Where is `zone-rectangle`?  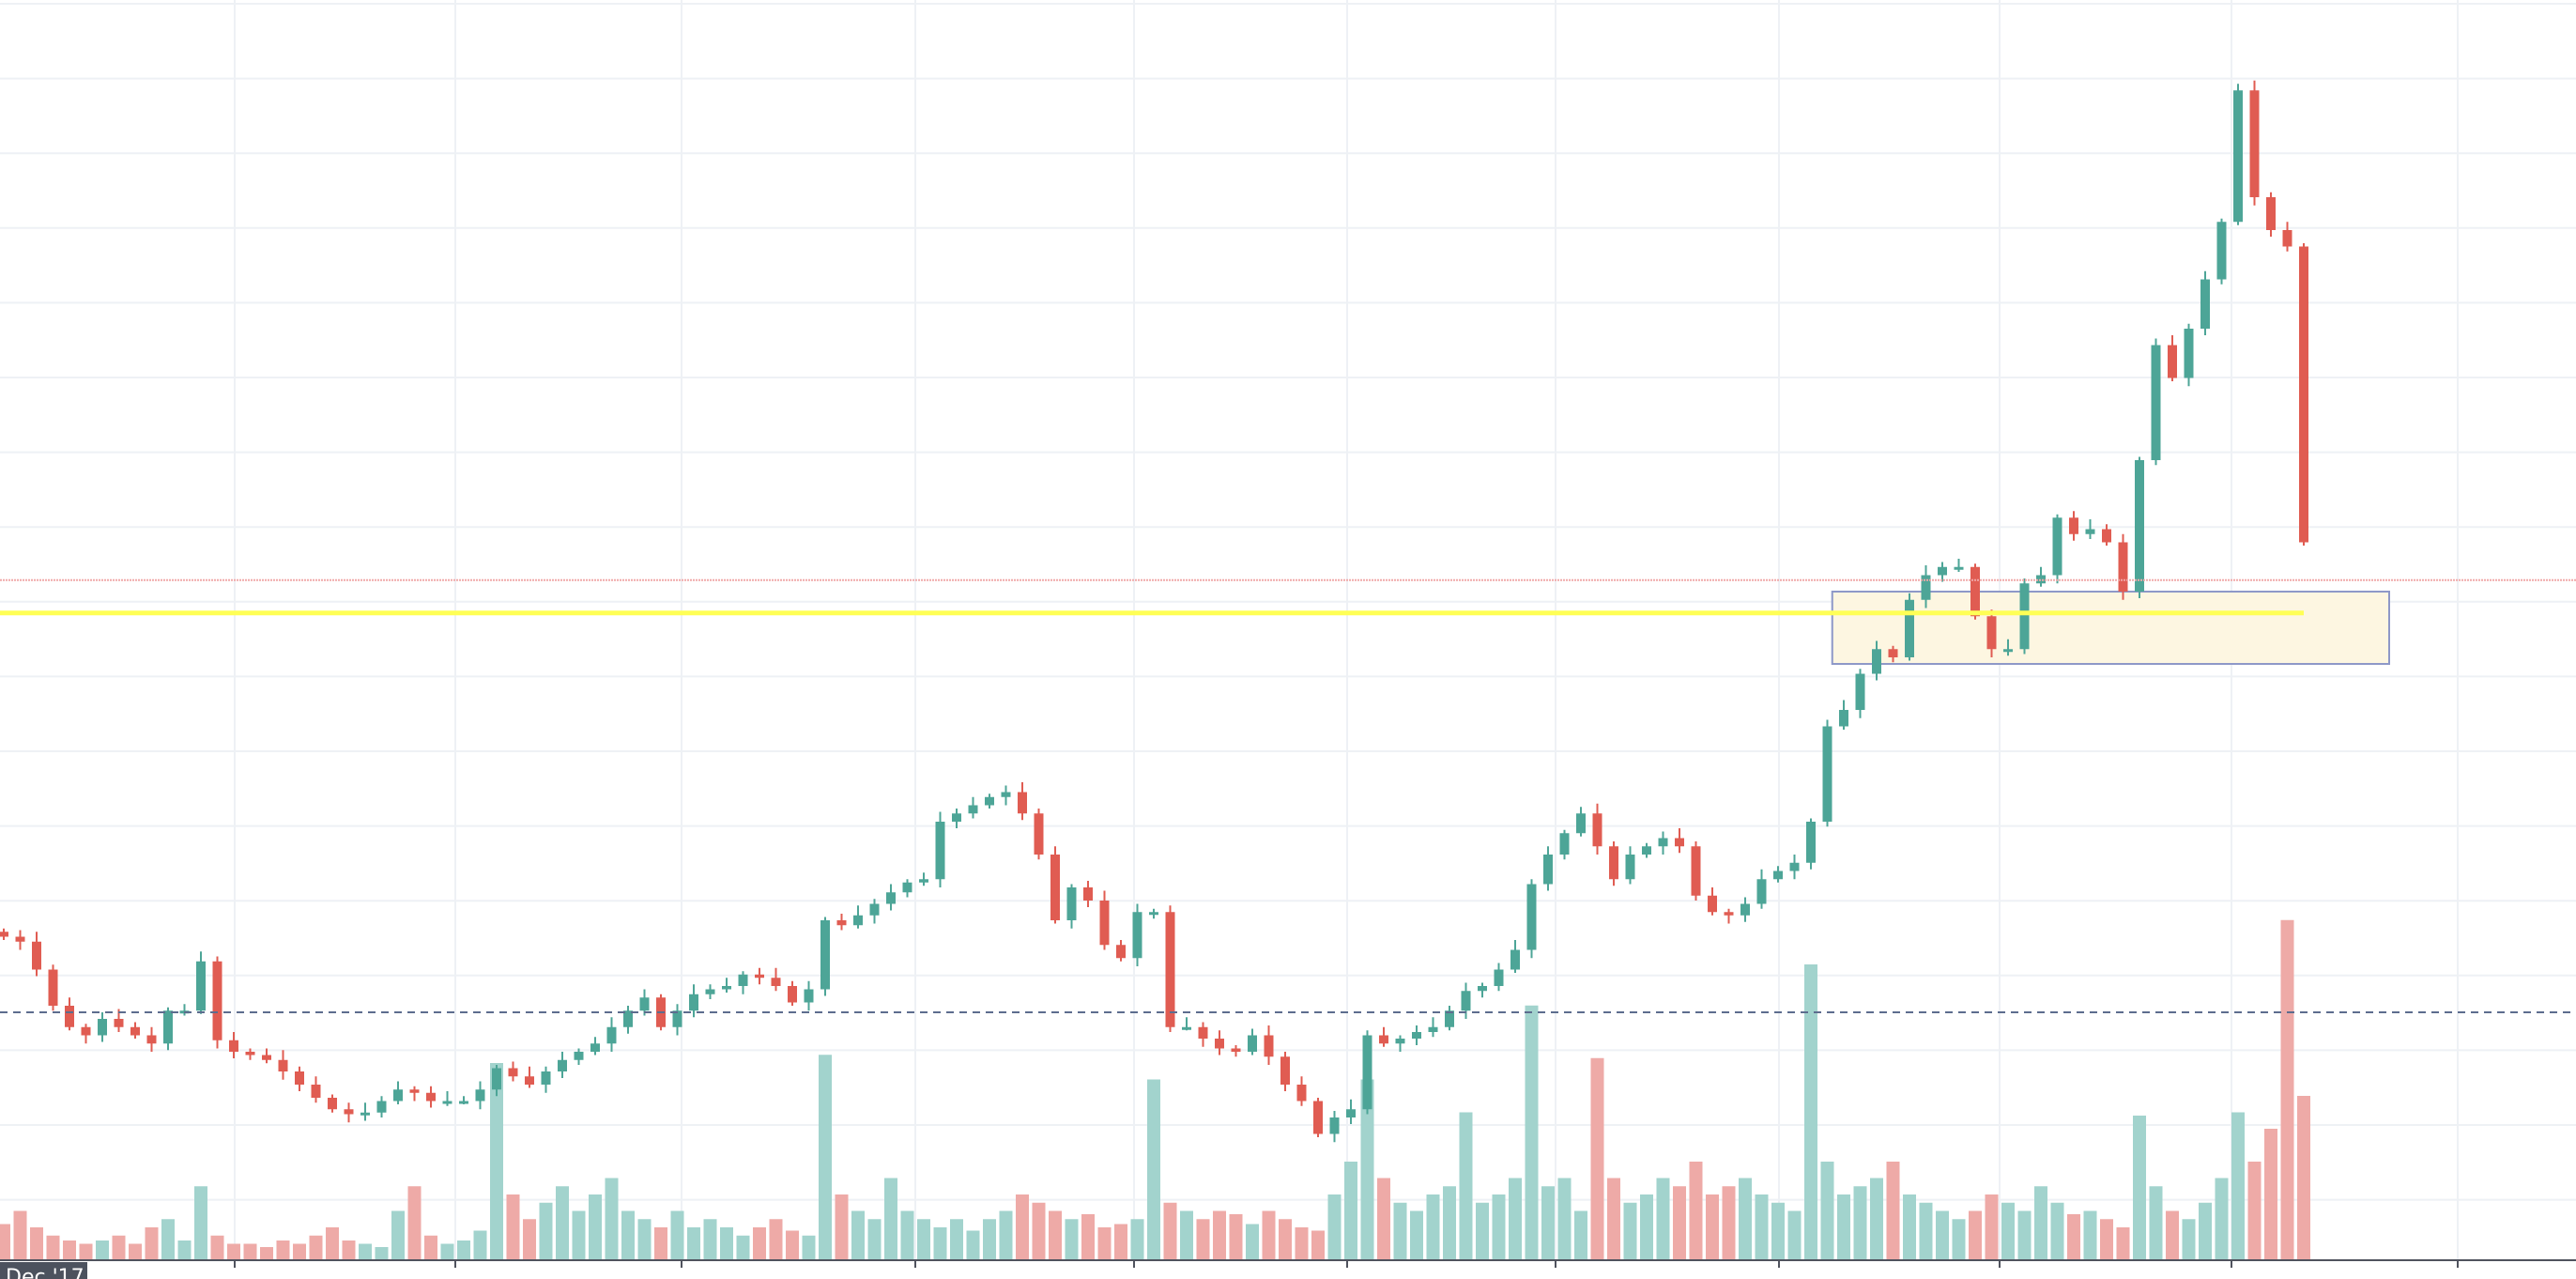
zone-rectangle is located at coordinates (2110, 628).